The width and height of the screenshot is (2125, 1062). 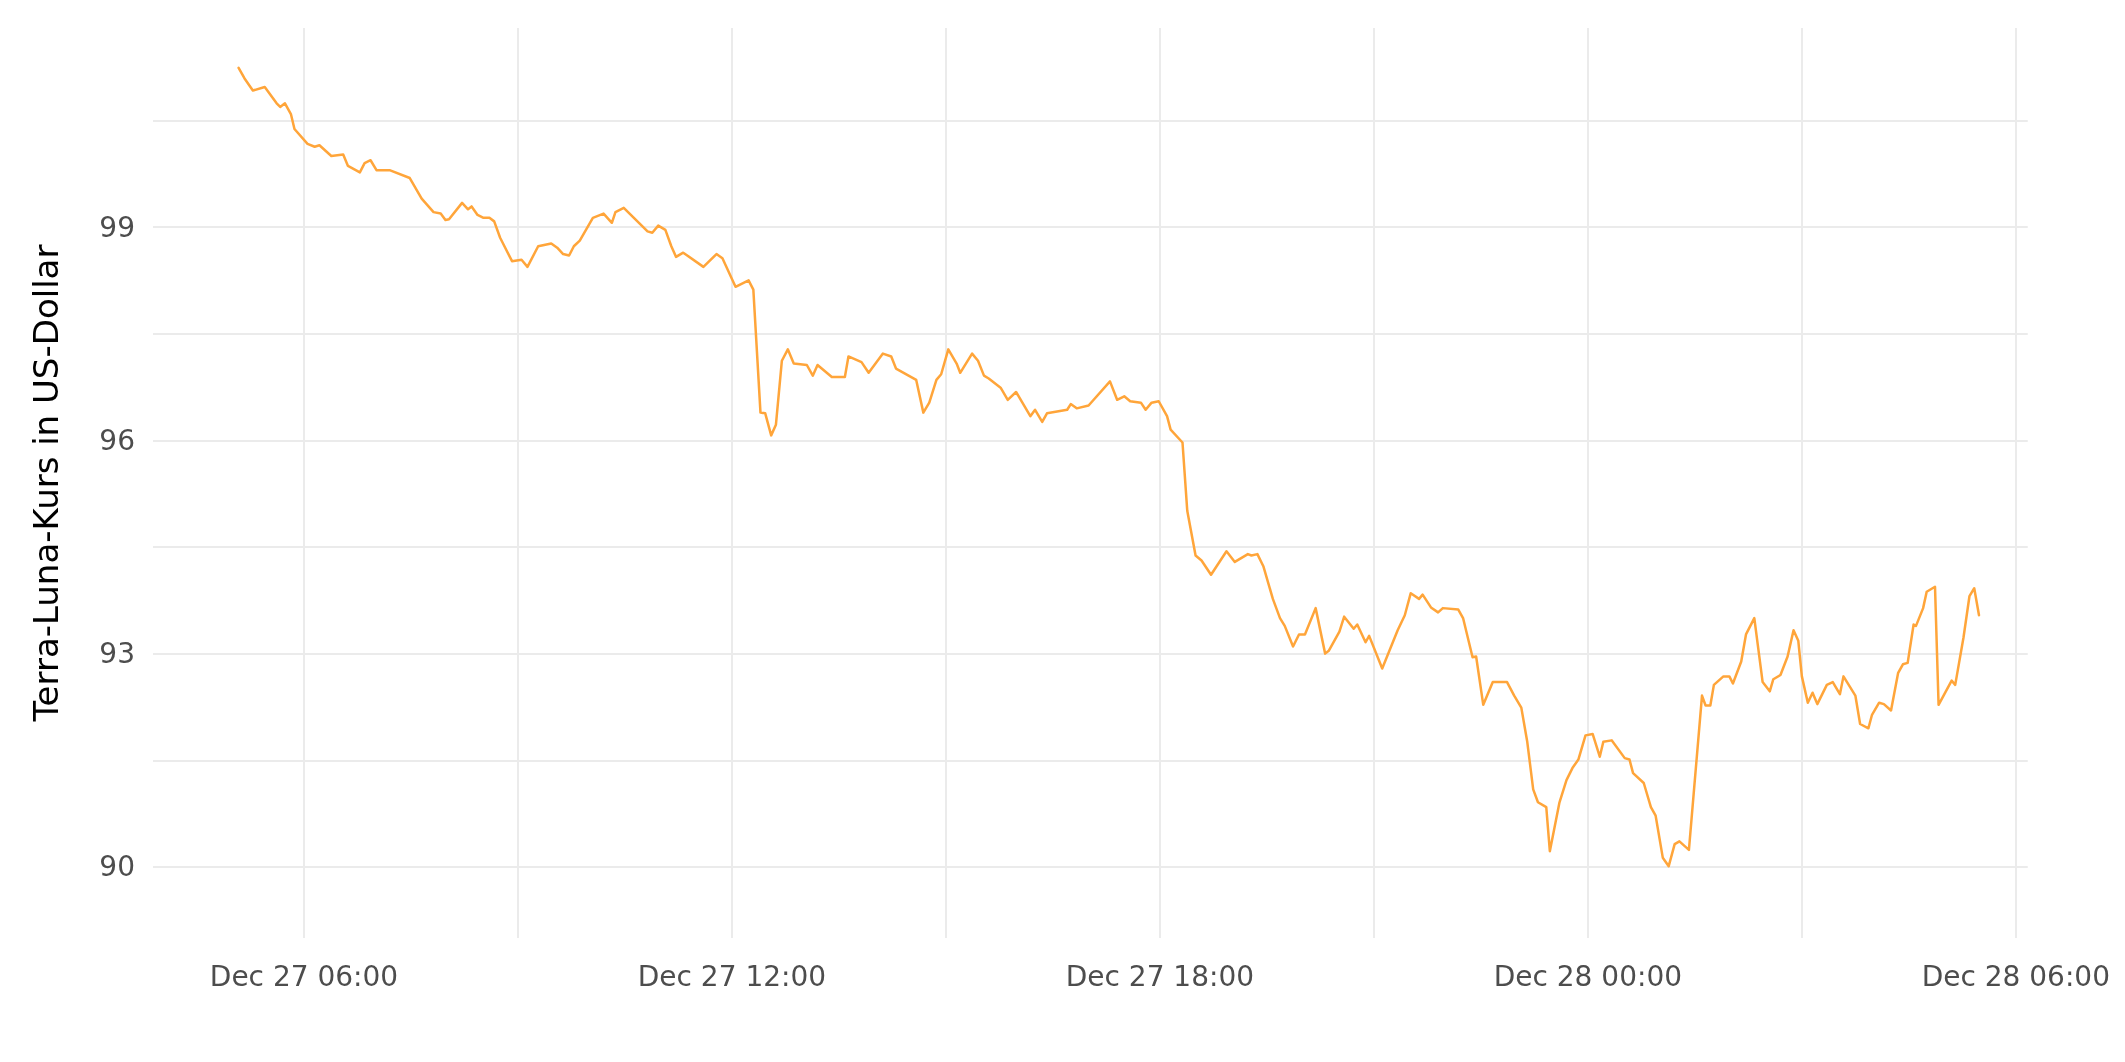 I want to click on y-tick-label: 96, so click(x=117, y=440).